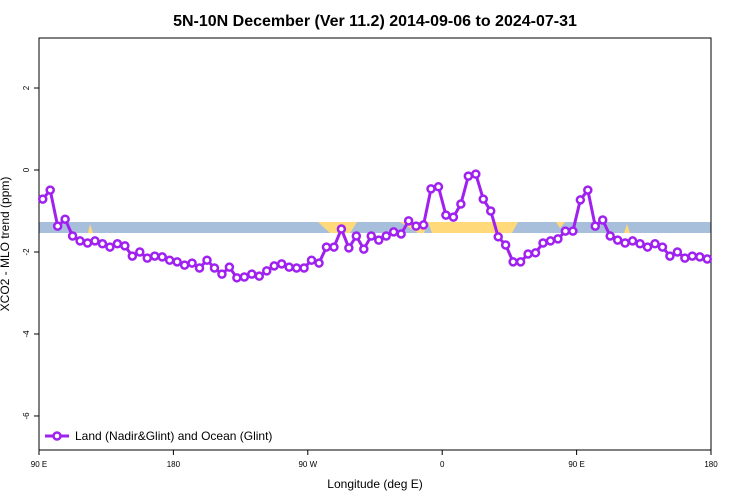 Image resolution: width=750 pixels, height=500 pixels. What do you see at coordinates (39, 464) in the screenshot?
I see `x-tick-label: 90 E` at bounding box center [39, 464].